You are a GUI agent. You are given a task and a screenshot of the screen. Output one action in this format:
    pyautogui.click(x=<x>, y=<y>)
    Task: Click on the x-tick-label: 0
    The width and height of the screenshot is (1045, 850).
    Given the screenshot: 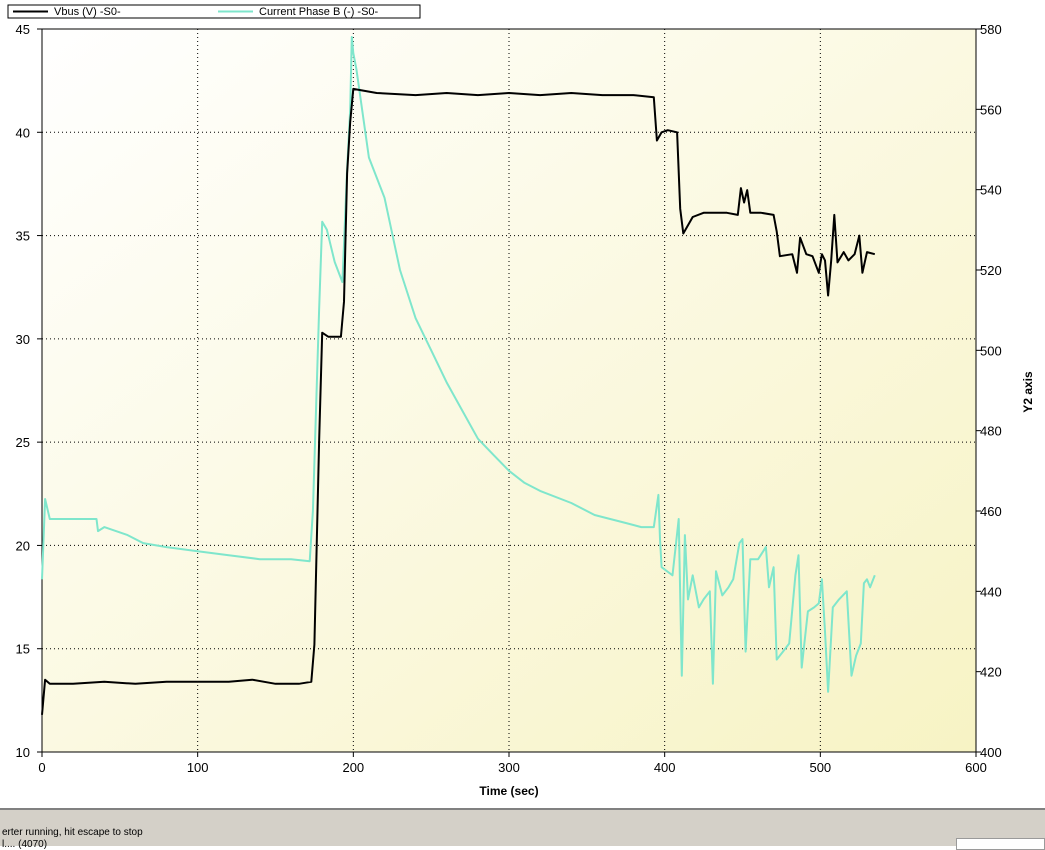 What is the action you would take?
    pyautogui.click(x=41, y=767)
    